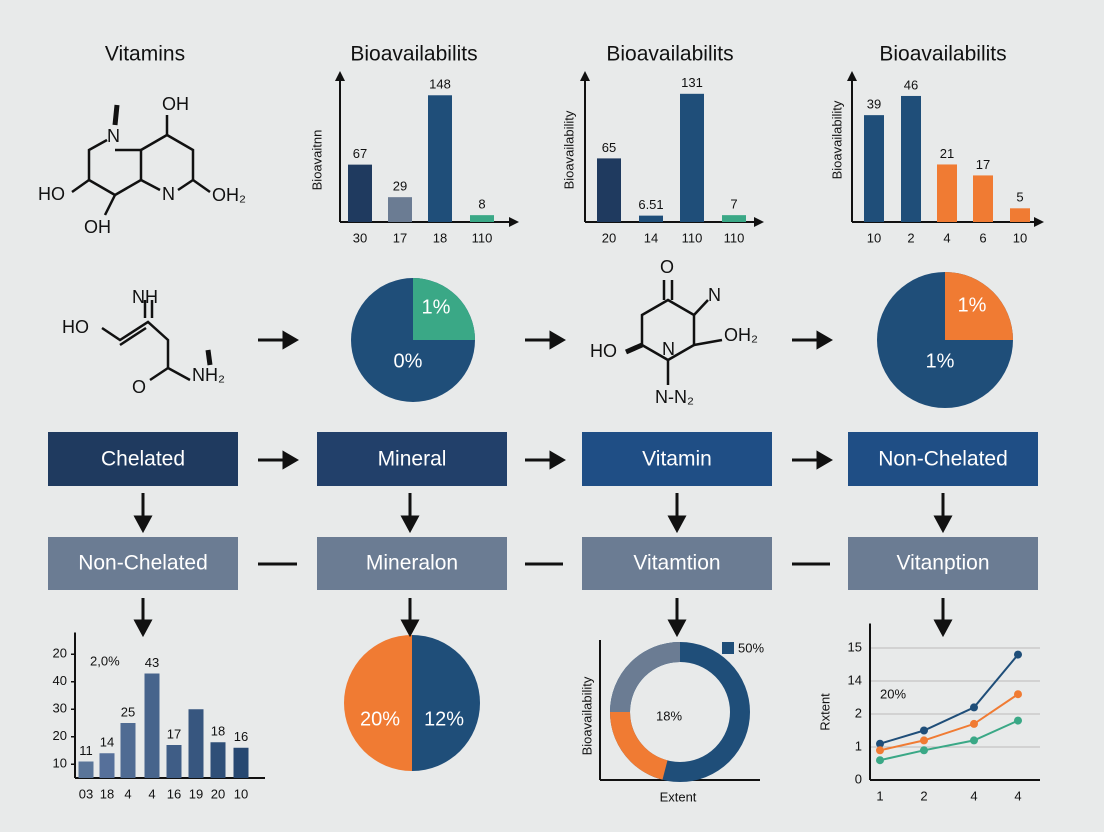  I want to click on axis-label: Rxtent, so click(824, 712).